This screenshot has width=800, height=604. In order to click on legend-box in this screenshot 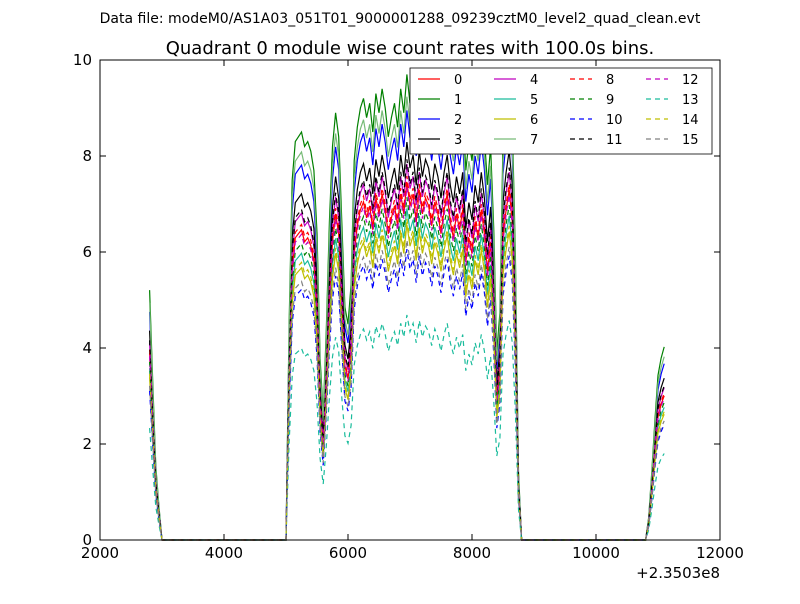, I will do `click(561, 111)`.